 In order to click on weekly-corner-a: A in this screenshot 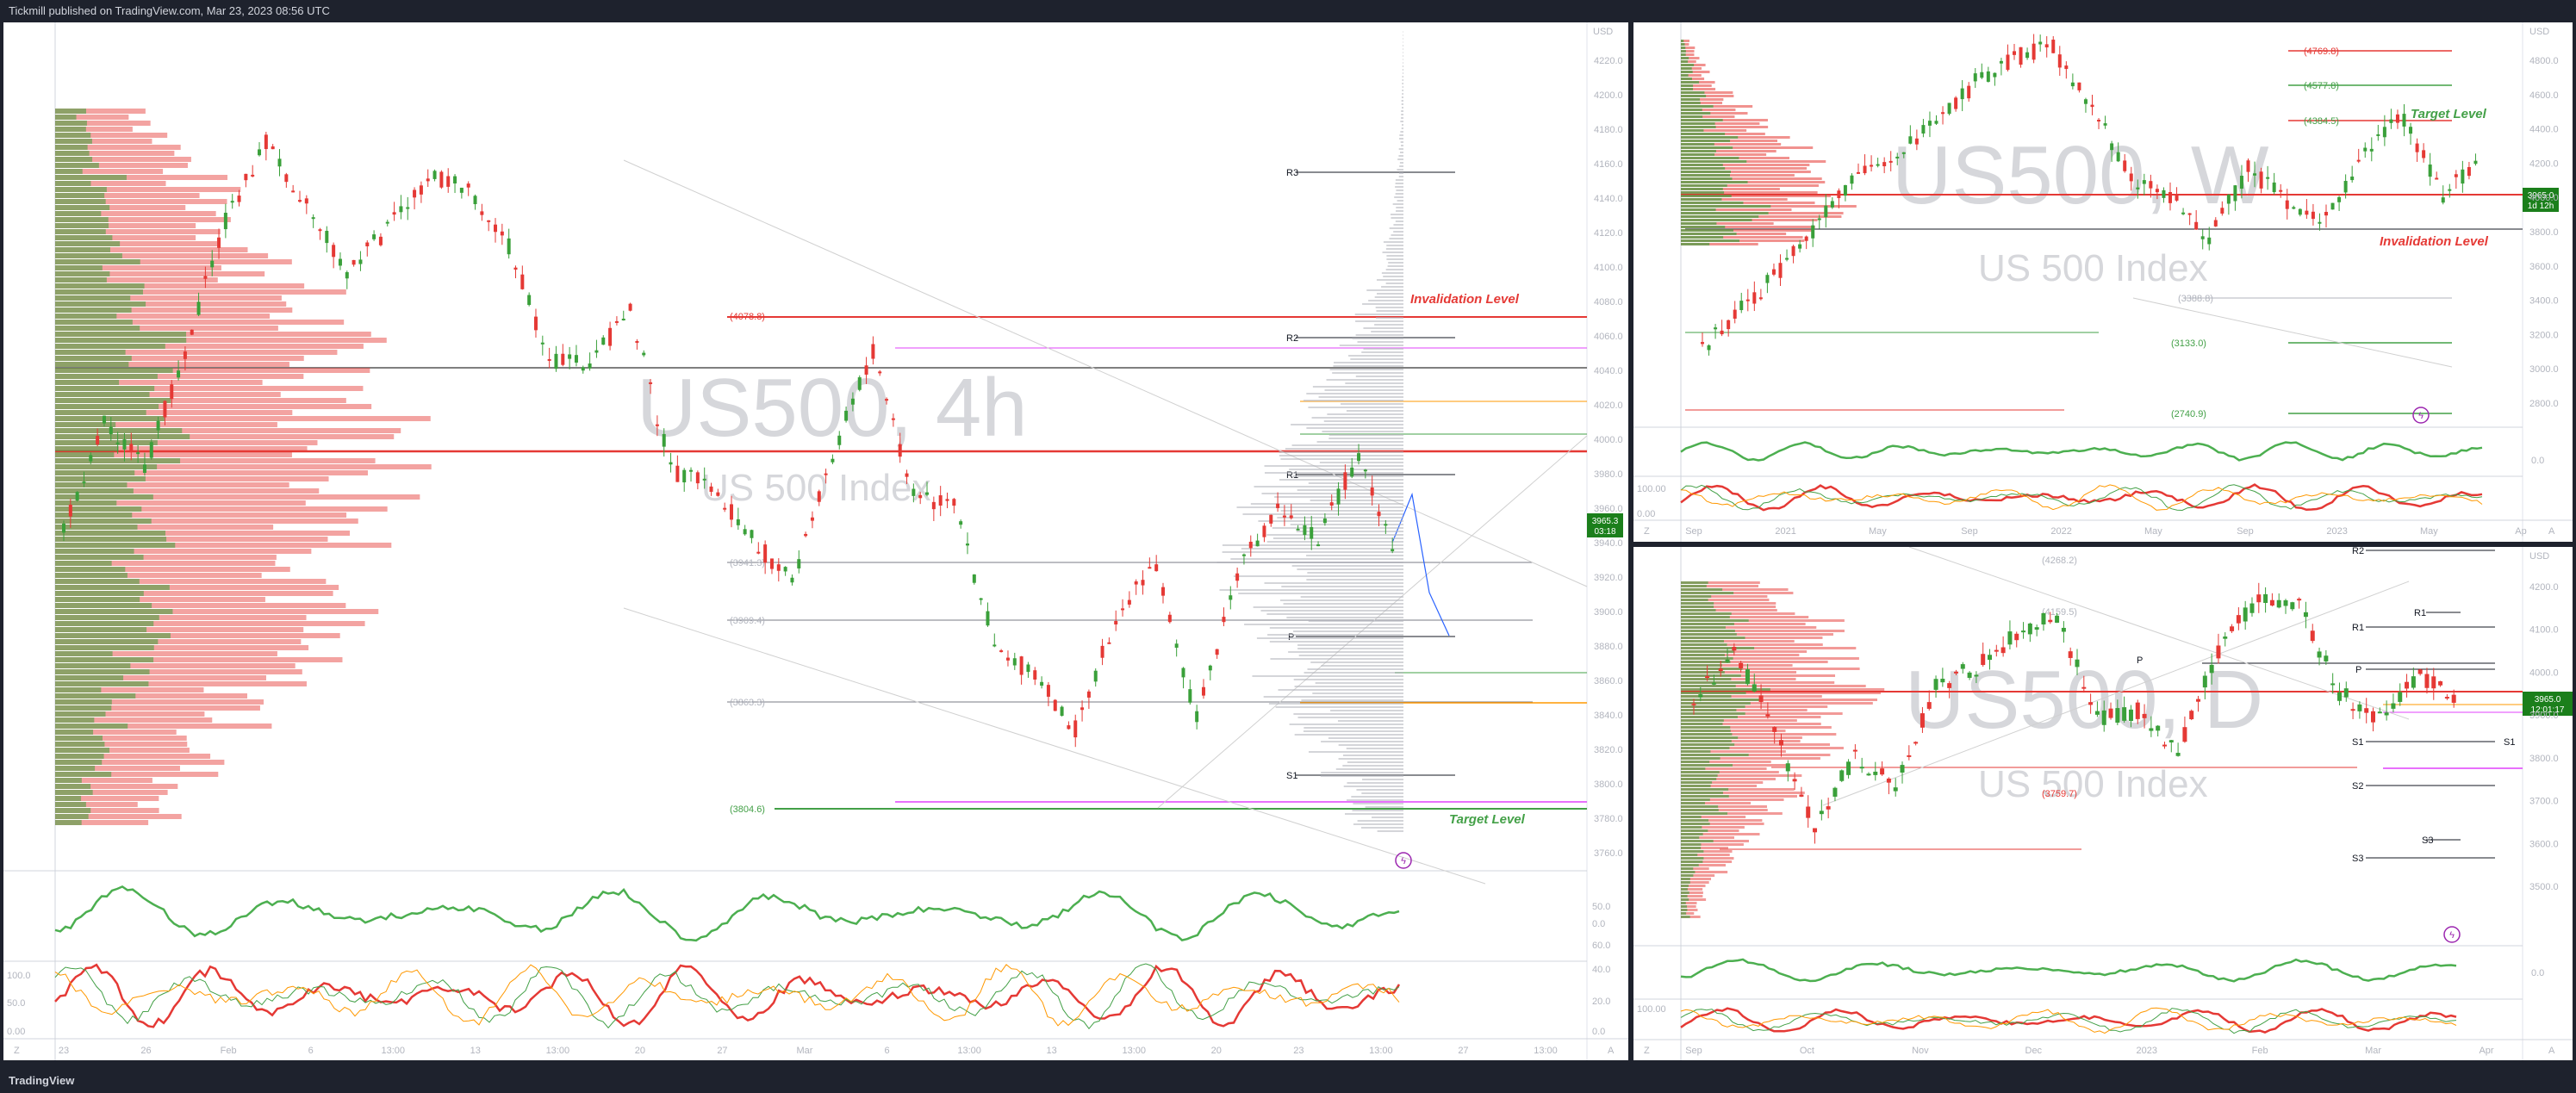, I will do `click(2552, 531)`.